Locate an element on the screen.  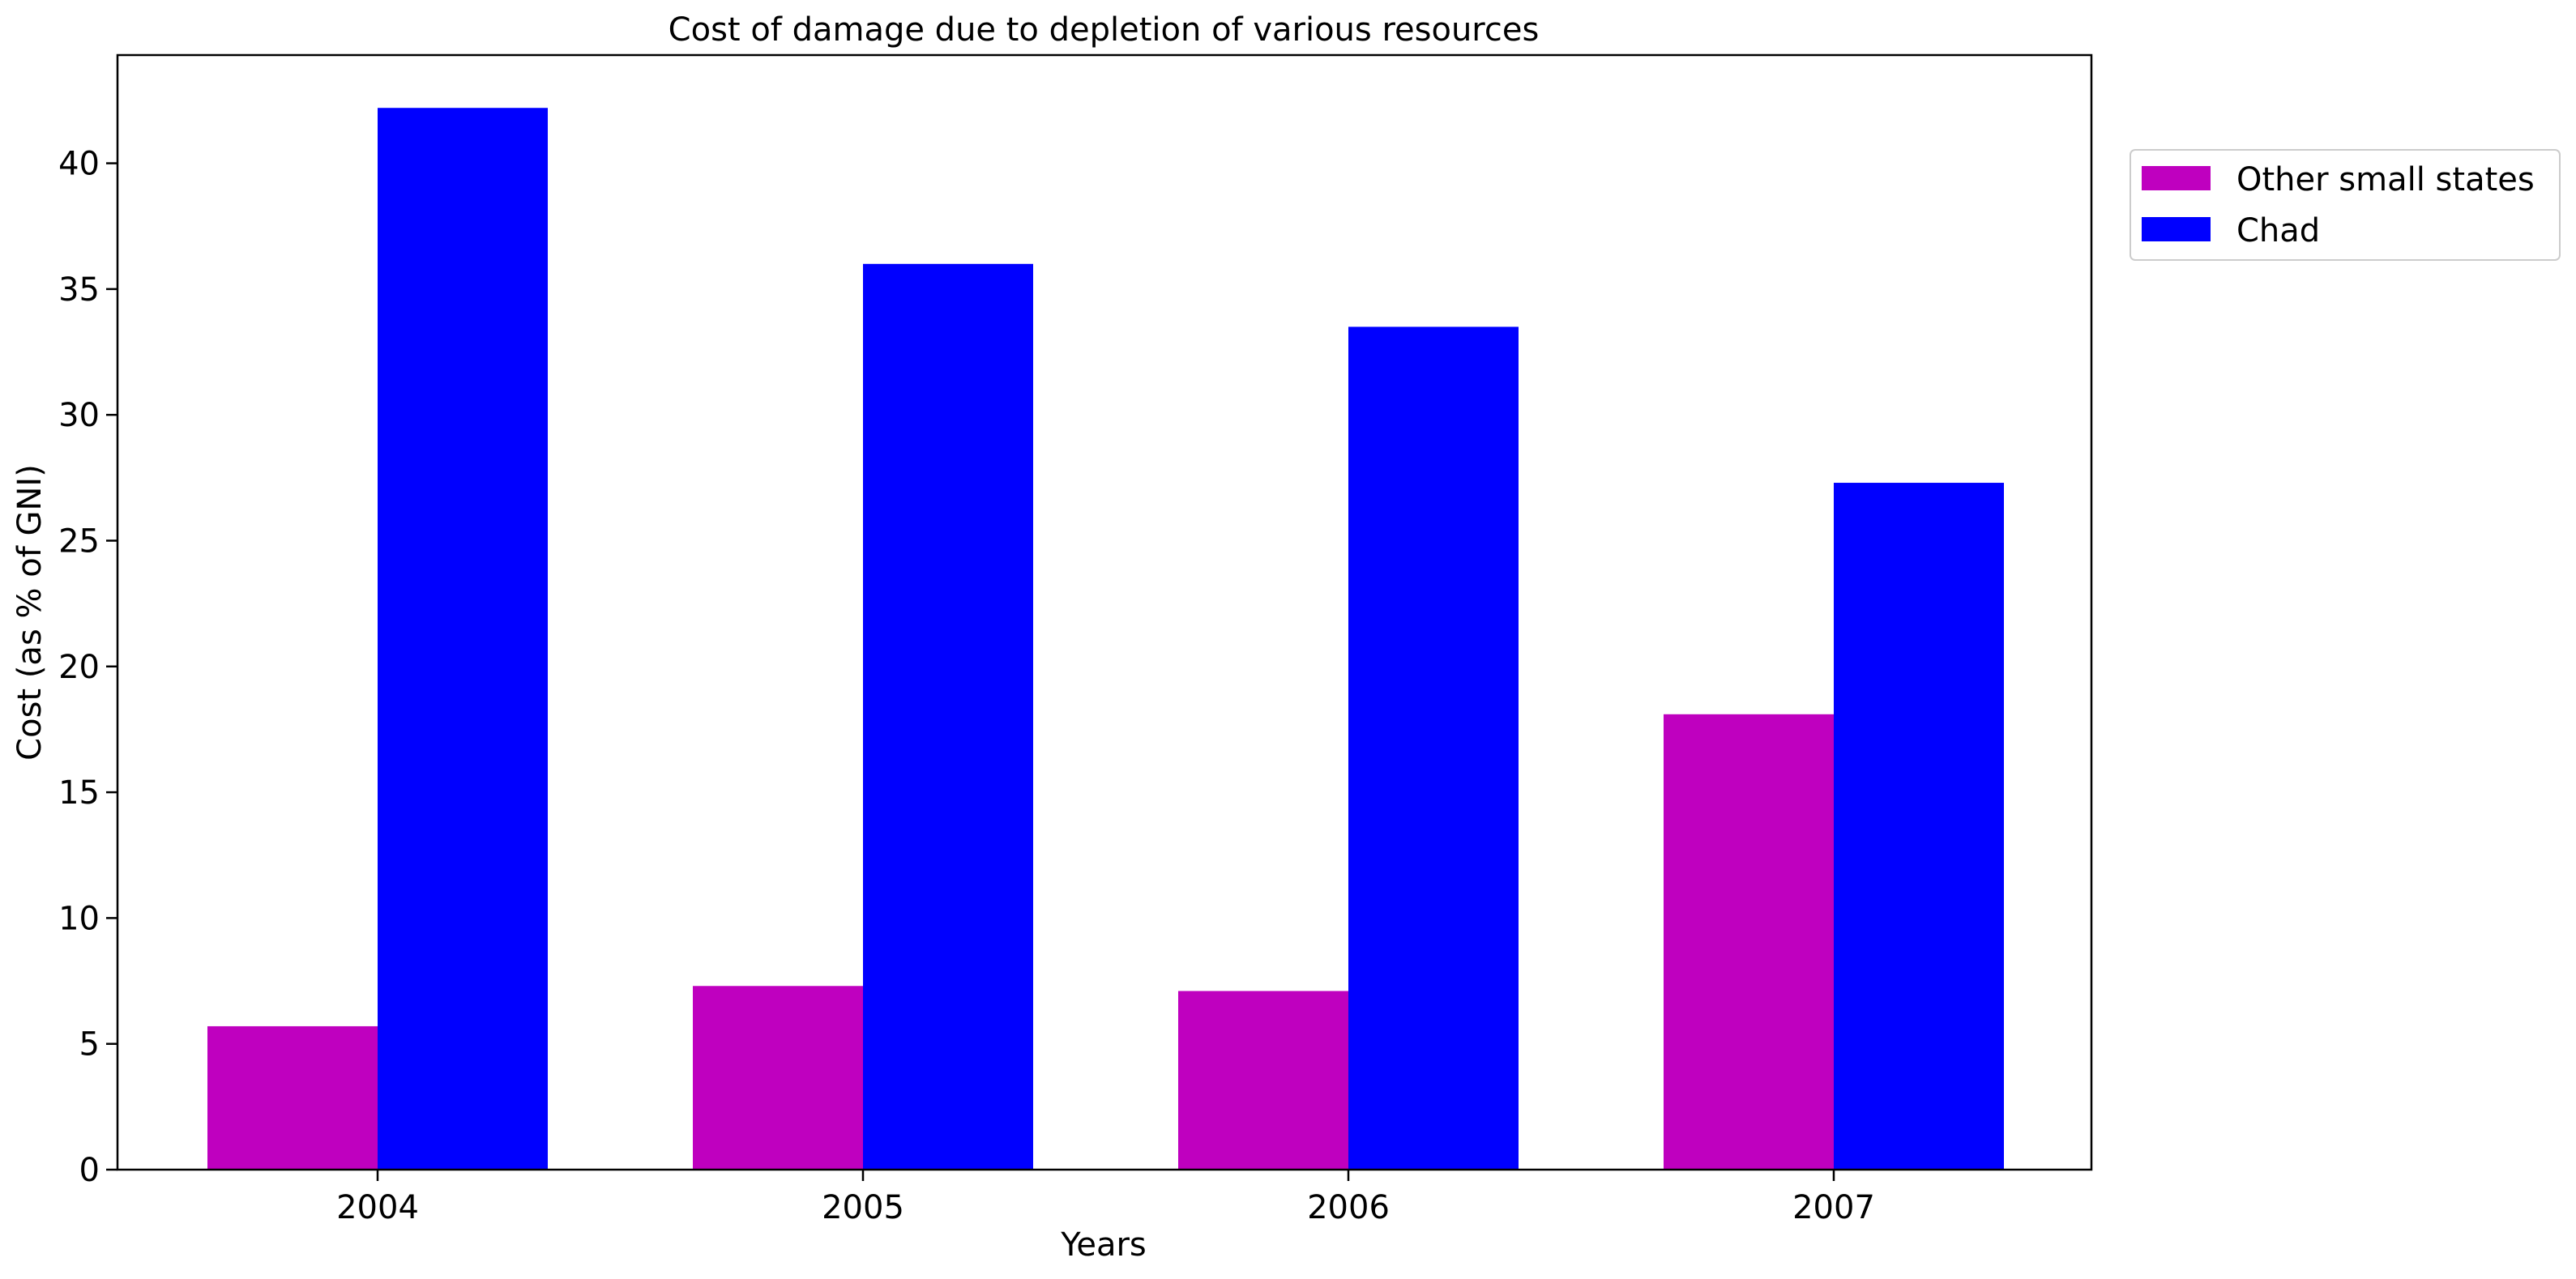
y-tick-label: 35 is located at coordinates (79, 290).